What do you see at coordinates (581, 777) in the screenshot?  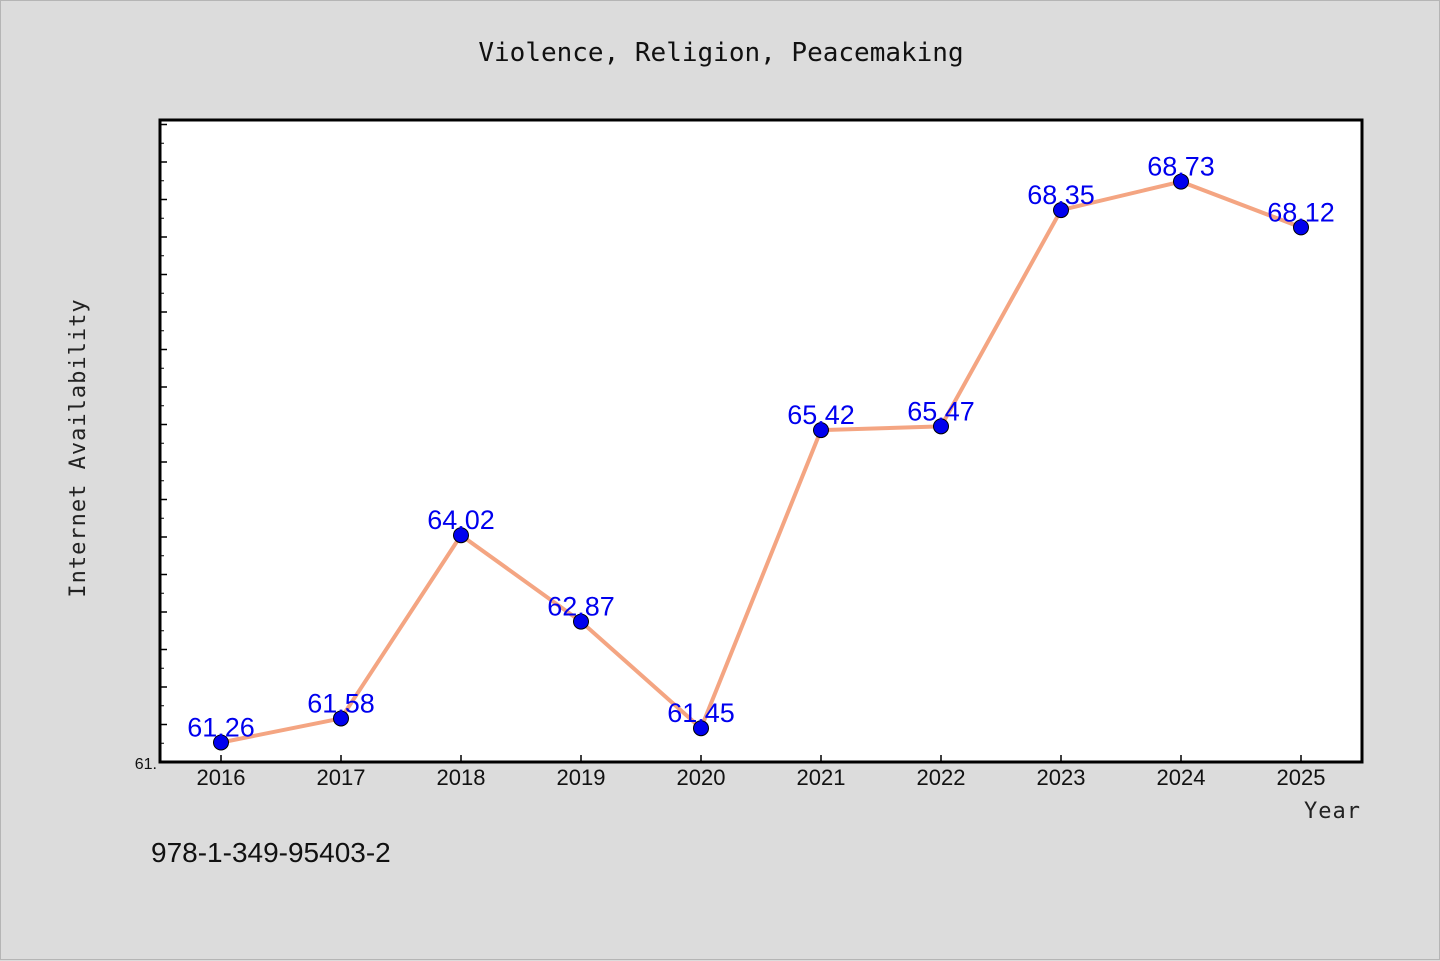 I see `x-tick-label: 2019` at bounding box center [581, 777].